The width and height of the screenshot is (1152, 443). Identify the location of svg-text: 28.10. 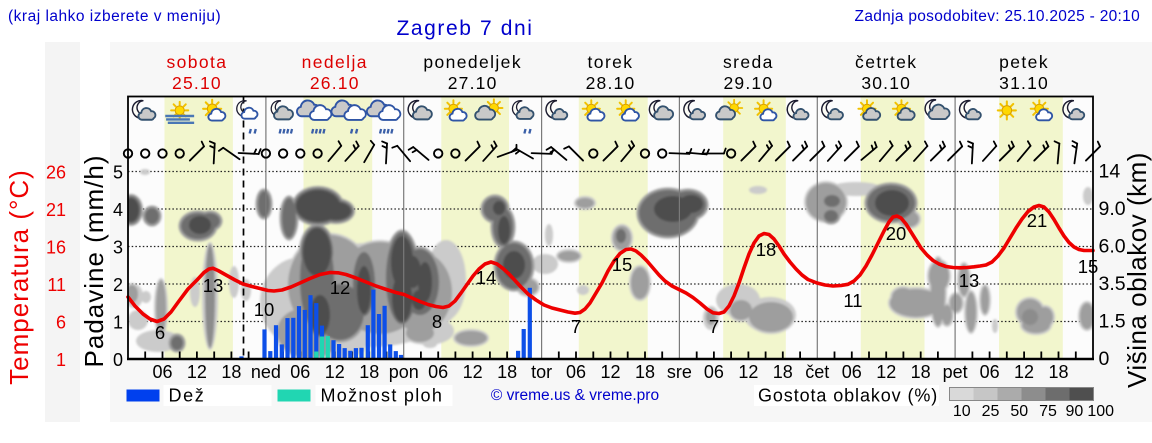
(611, 83).